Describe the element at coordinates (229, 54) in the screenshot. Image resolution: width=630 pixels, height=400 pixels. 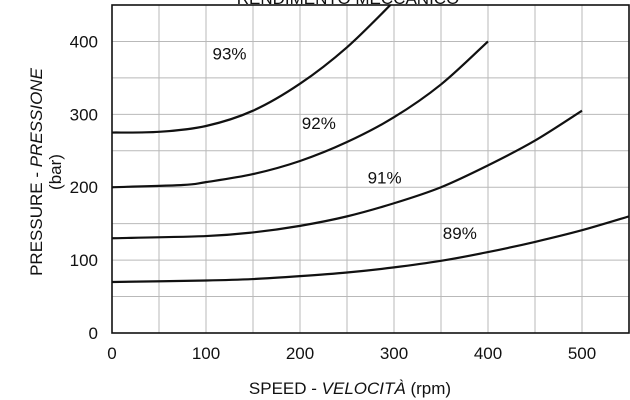
I see `curve-label: 93%` at that location.